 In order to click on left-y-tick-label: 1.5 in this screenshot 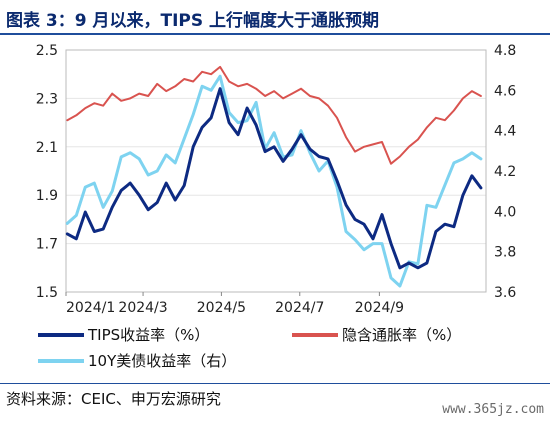, I will do `click(47, 293)`.